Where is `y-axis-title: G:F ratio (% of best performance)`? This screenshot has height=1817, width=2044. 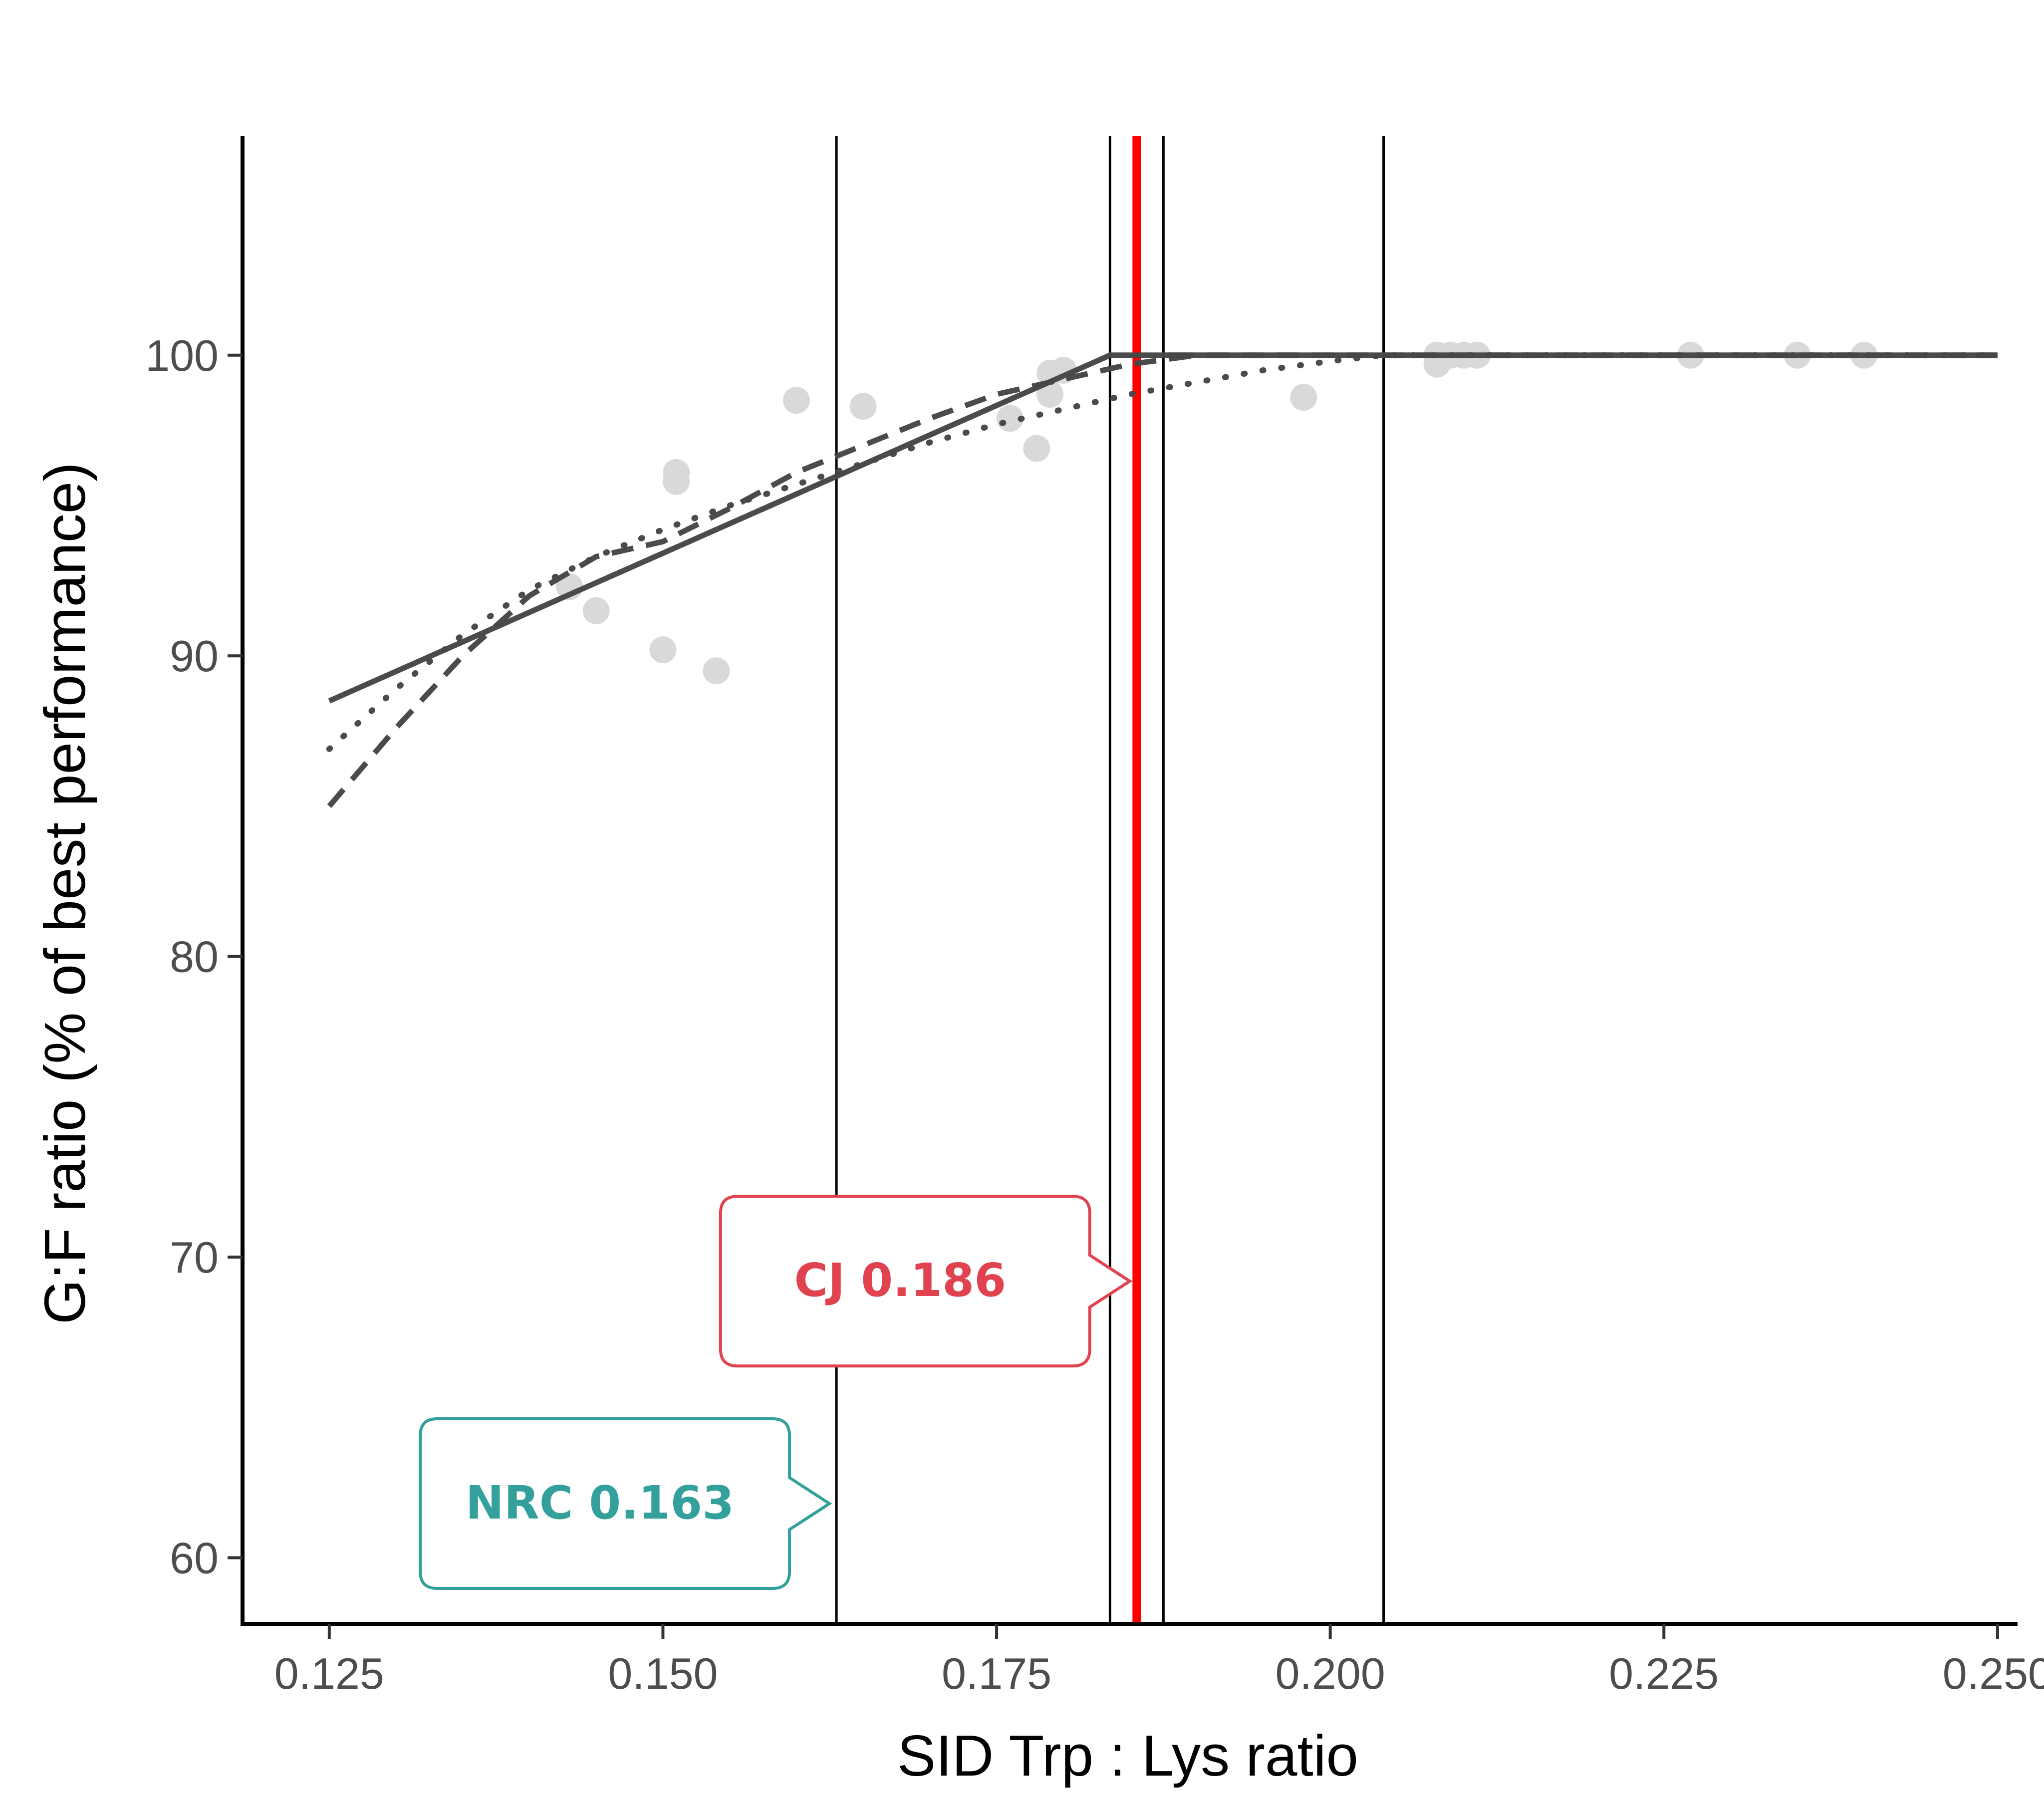
y-axis-title: G:F ratio (% of best performance) is located at coordinates (64, 893).